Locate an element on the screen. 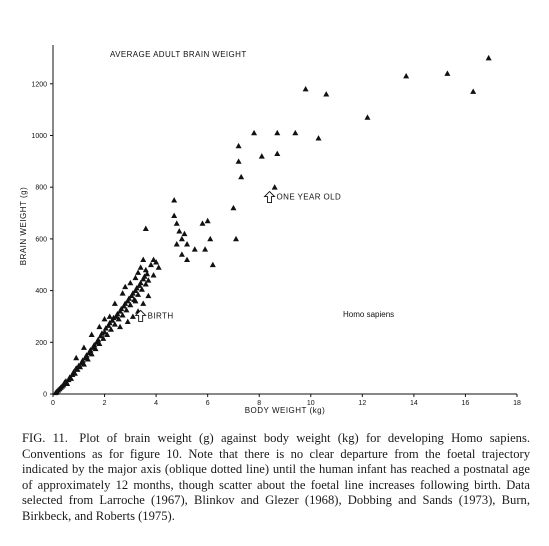  y-tick-label: 1200 is located at coordinates (39, 84).